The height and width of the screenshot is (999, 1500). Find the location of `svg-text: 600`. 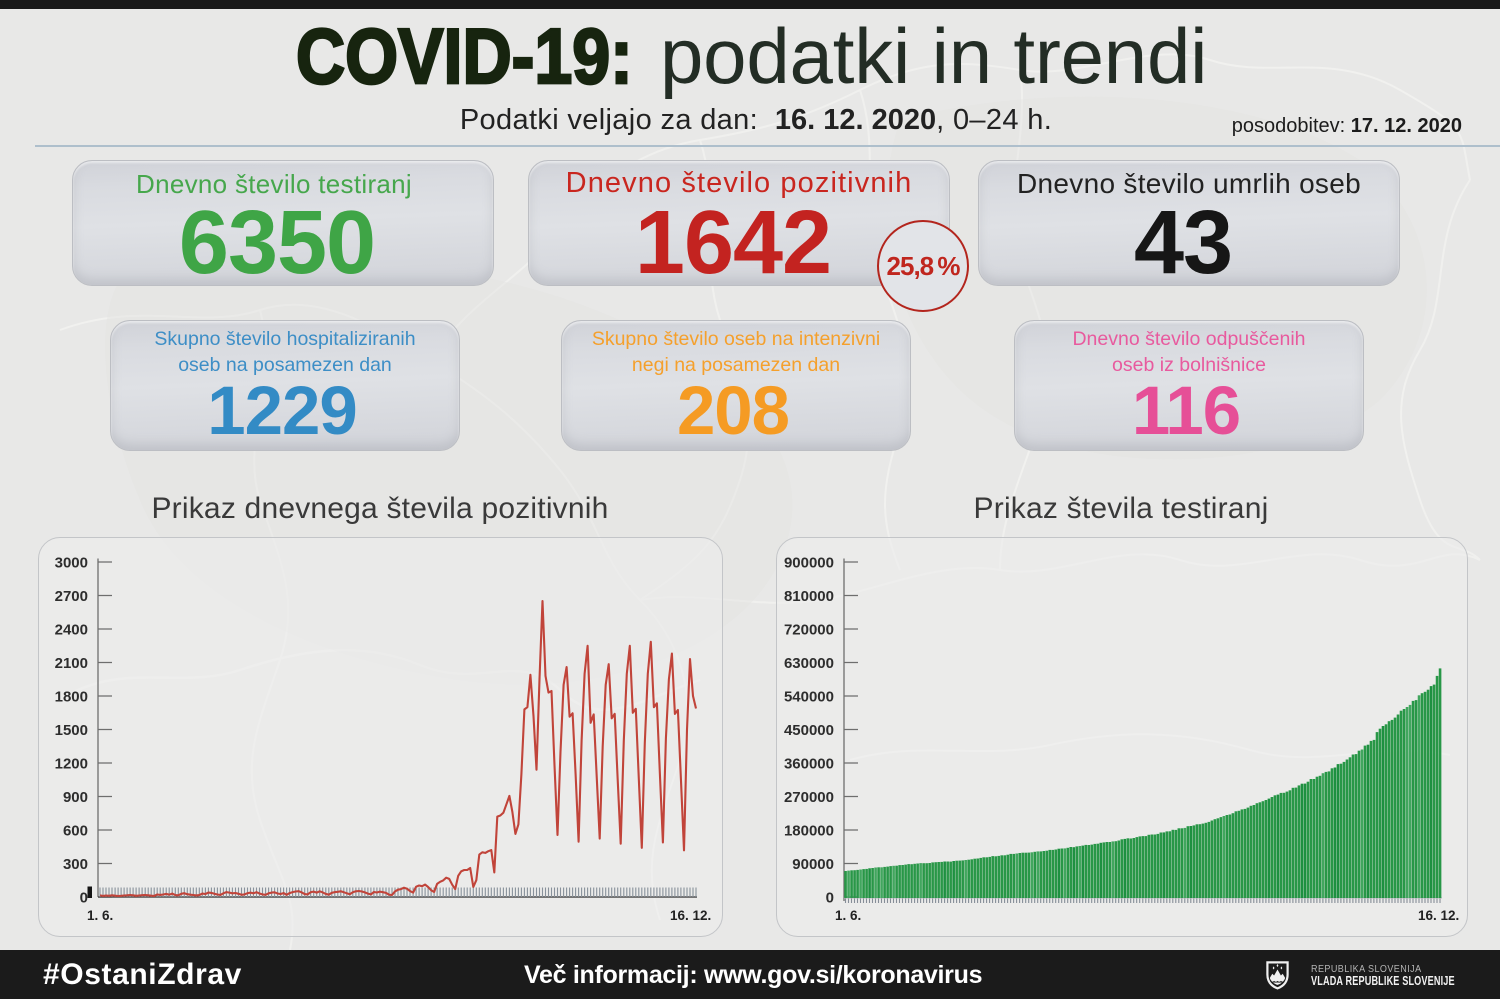

svg-text: 600 is located at coordinates (75, 831).